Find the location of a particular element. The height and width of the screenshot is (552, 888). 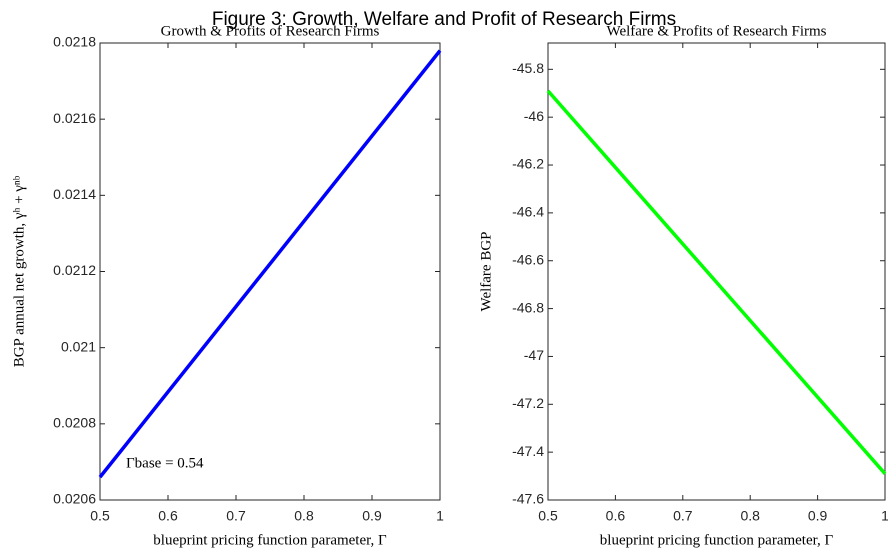

y-tick-label: -46.8 is located at coordinates (528, 307).